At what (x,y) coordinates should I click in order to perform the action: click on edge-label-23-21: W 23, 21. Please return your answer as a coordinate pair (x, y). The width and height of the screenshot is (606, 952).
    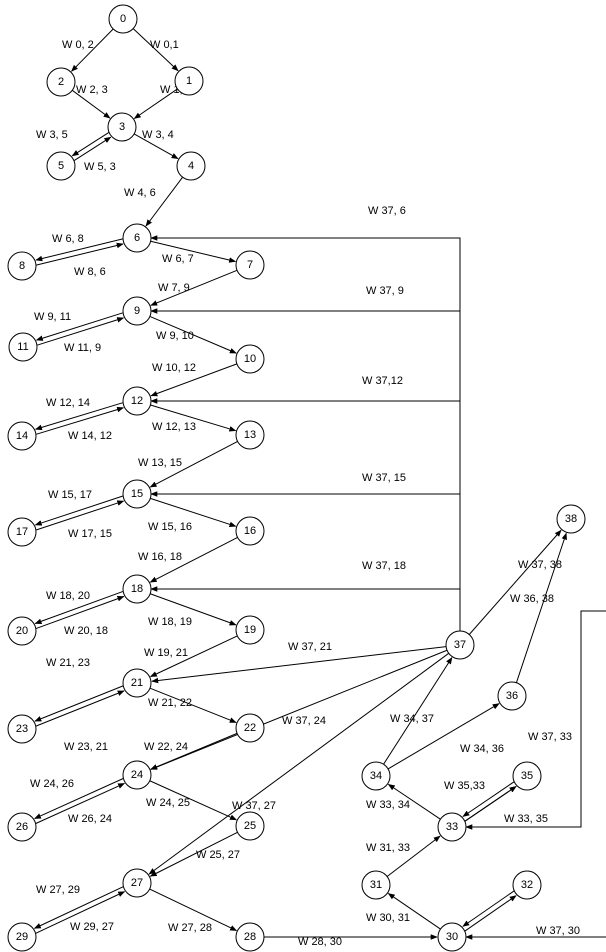
    Looking at the image, I should click on (86, 747).